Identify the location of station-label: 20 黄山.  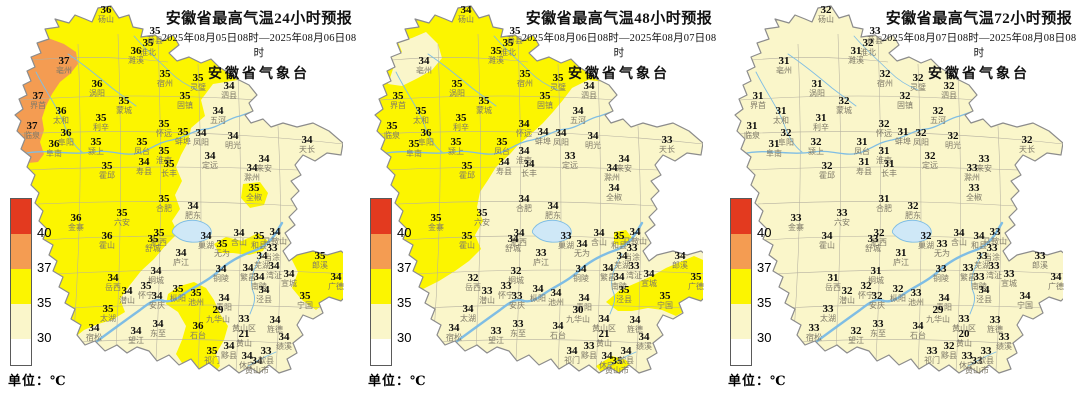
(964, 338).